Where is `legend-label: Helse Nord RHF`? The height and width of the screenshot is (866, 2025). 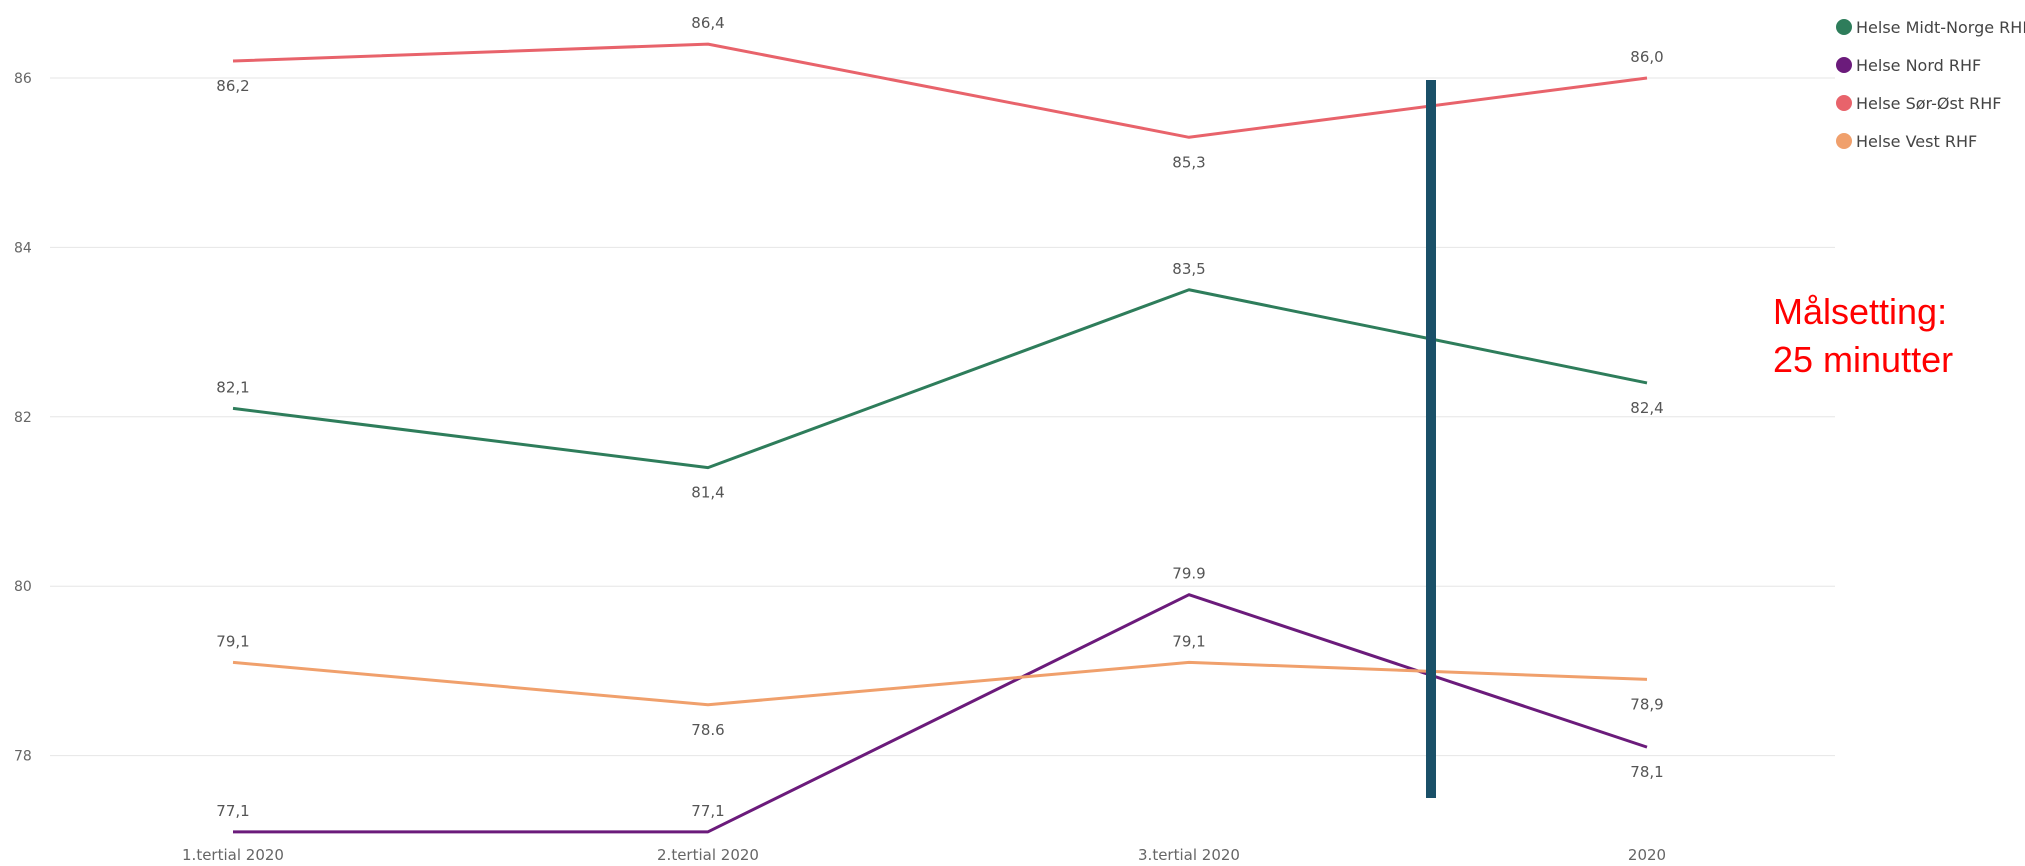
legend-label: Helse Nord RHF is located at coordinates (1919, 65).